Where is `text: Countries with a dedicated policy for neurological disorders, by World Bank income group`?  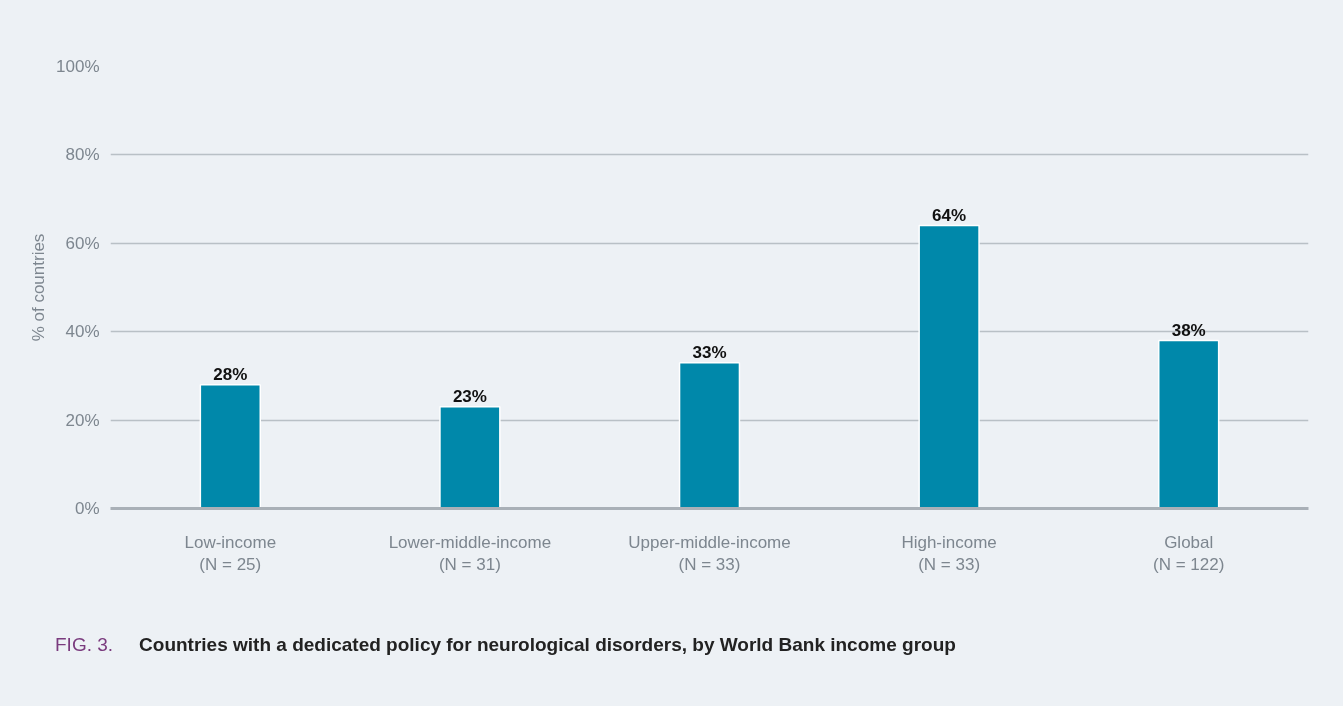
text: Countries with a dedicated policy for neurological disorders, by World Bank income group is located at coordinates (547, 644).